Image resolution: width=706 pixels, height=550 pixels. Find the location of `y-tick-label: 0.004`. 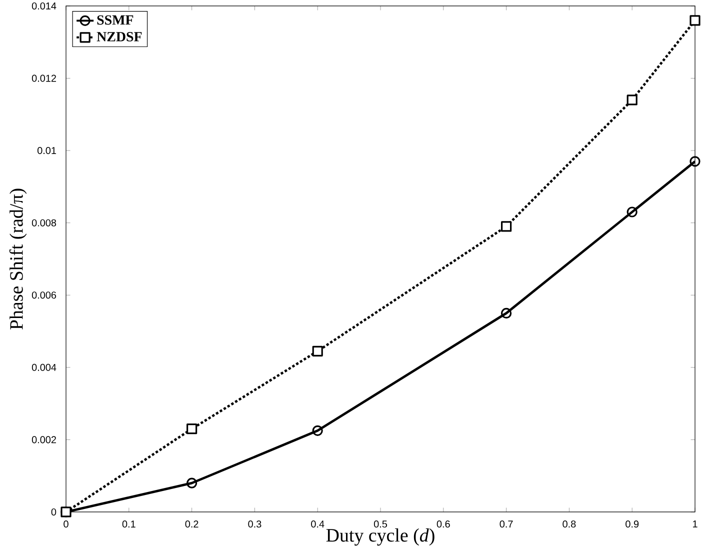

y-tick-label: 0.004 is located at coordinates (44, 367).